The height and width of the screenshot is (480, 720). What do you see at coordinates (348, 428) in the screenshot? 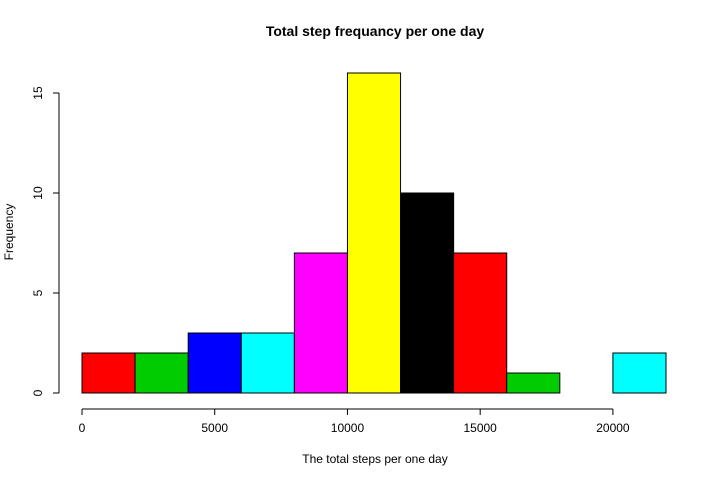
I see `x-tick-label: 10000` at bounding box center [348, 428].